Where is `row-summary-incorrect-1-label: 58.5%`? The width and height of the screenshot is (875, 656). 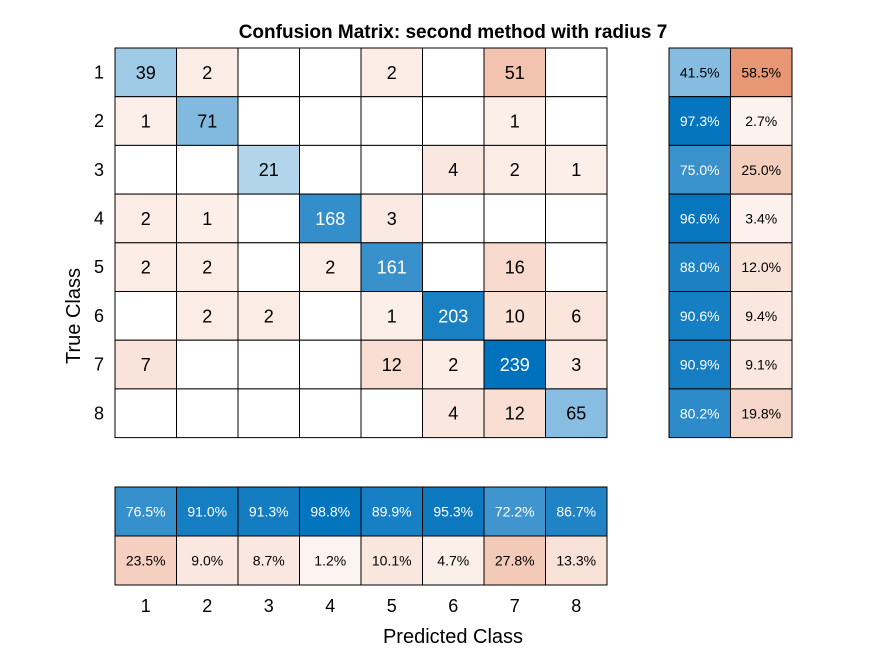
row-summary-incorrect-1-label: 58.5% is located at coordinates (761, 72).